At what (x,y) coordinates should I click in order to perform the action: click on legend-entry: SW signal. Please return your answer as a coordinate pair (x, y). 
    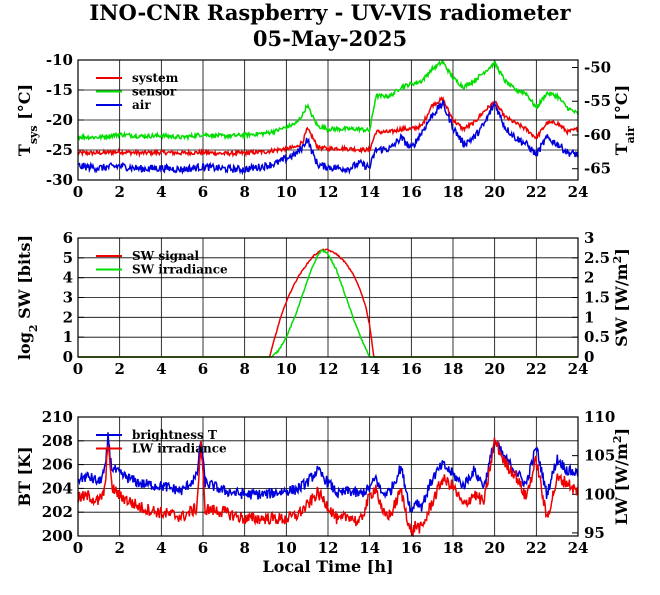
    Looking at the image, I should click on (166, 256).